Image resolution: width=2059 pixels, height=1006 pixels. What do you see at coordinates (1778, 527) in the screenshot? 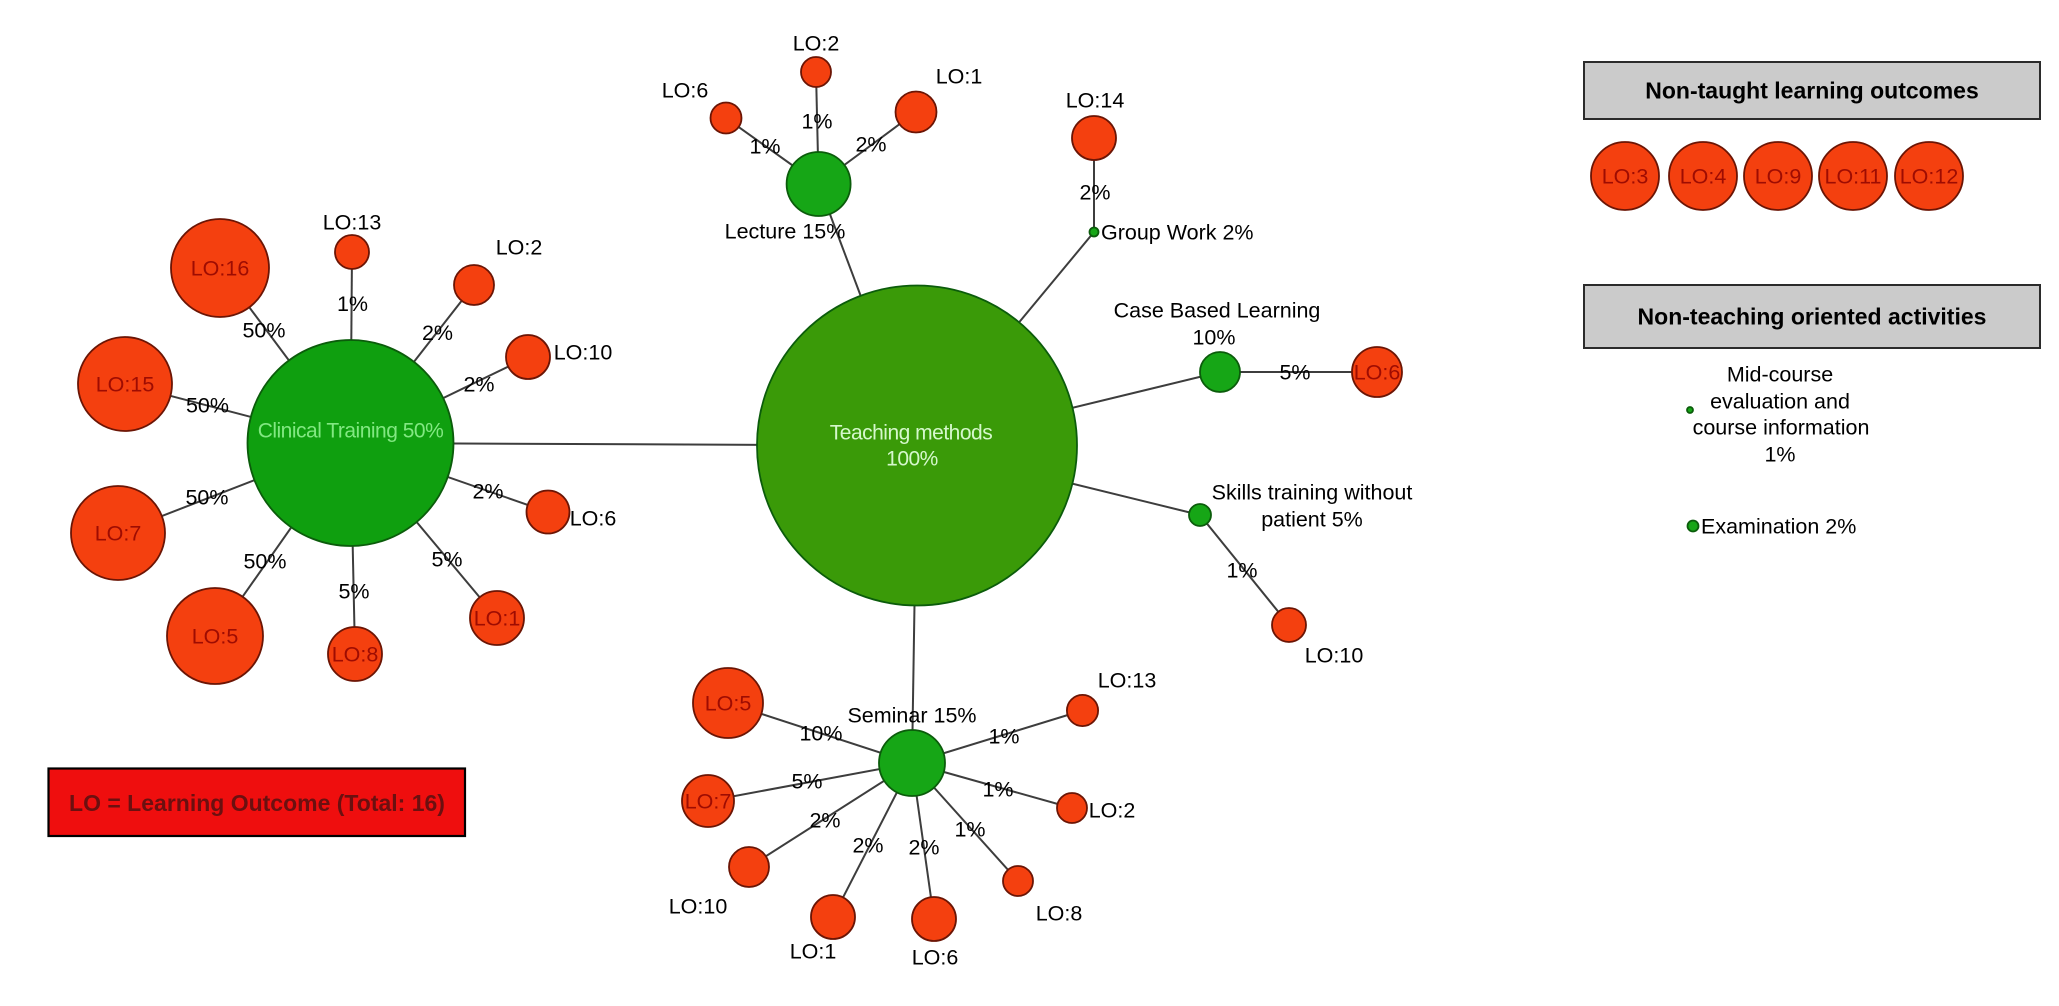
I see `svg-text: Examination 2%` at bounding box center [1778, 527].